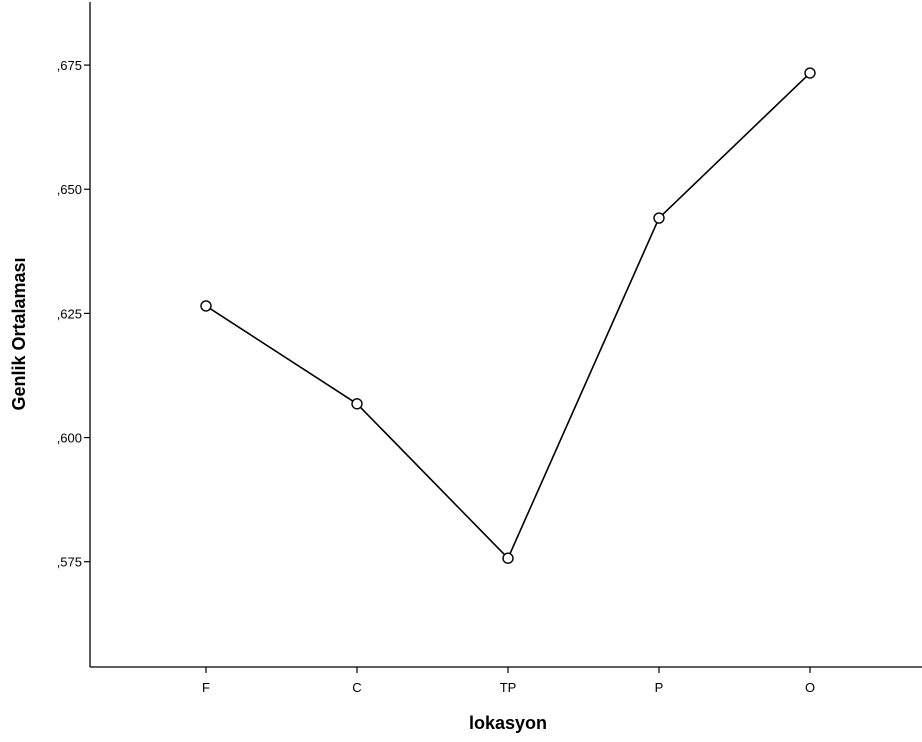 The image size is (922, 742). Describe the element at coordinates (508, 723) in the screenshot. I see `x-axis-title: lokasyon` at that location.